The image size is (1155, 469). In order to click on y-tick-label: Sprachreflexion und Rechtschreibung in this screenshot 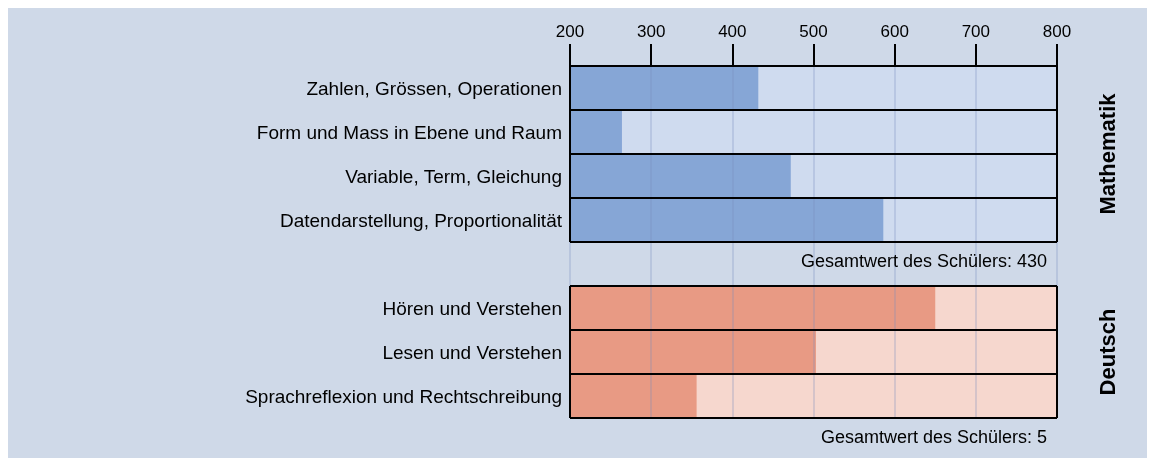, I will do `click(403, 396)`.